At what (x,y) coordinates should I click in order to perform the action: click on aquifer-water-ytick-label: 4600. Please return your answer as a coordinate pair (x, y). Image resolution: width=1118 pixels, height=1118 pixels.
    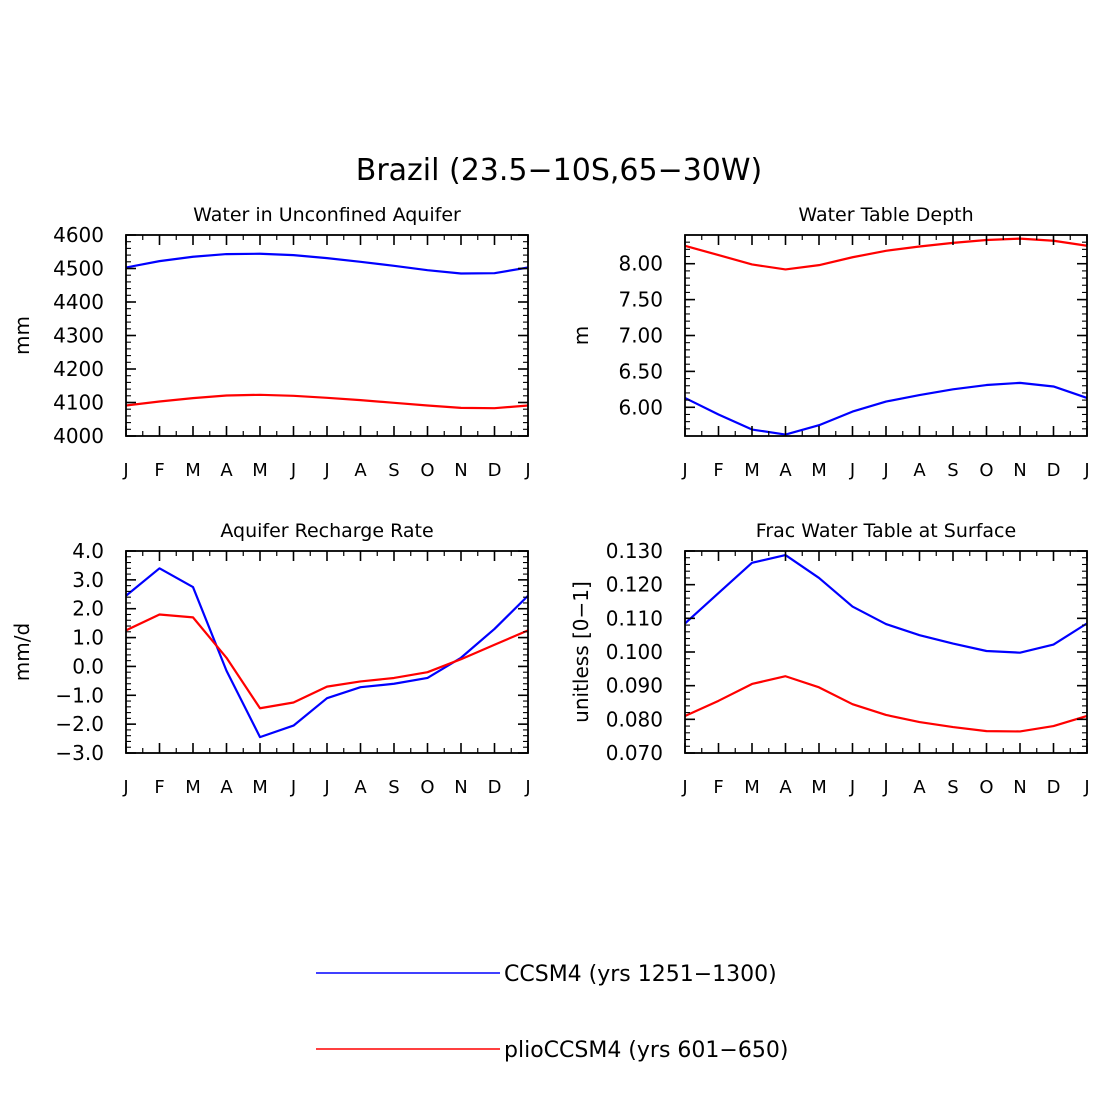
    Looking at the image, I should click on (78, 235).